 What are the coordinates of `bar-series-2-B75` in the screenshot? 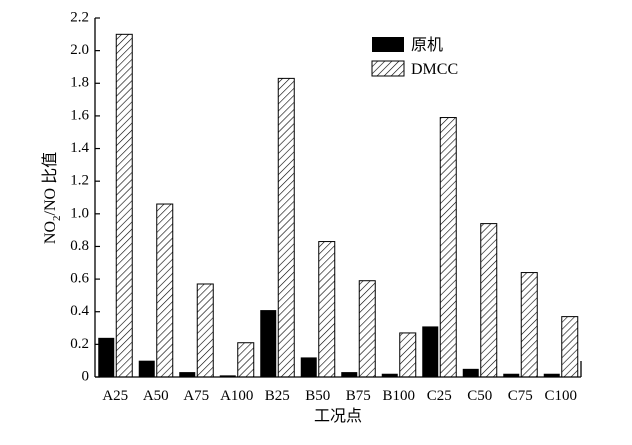 It's located at (367, 329).